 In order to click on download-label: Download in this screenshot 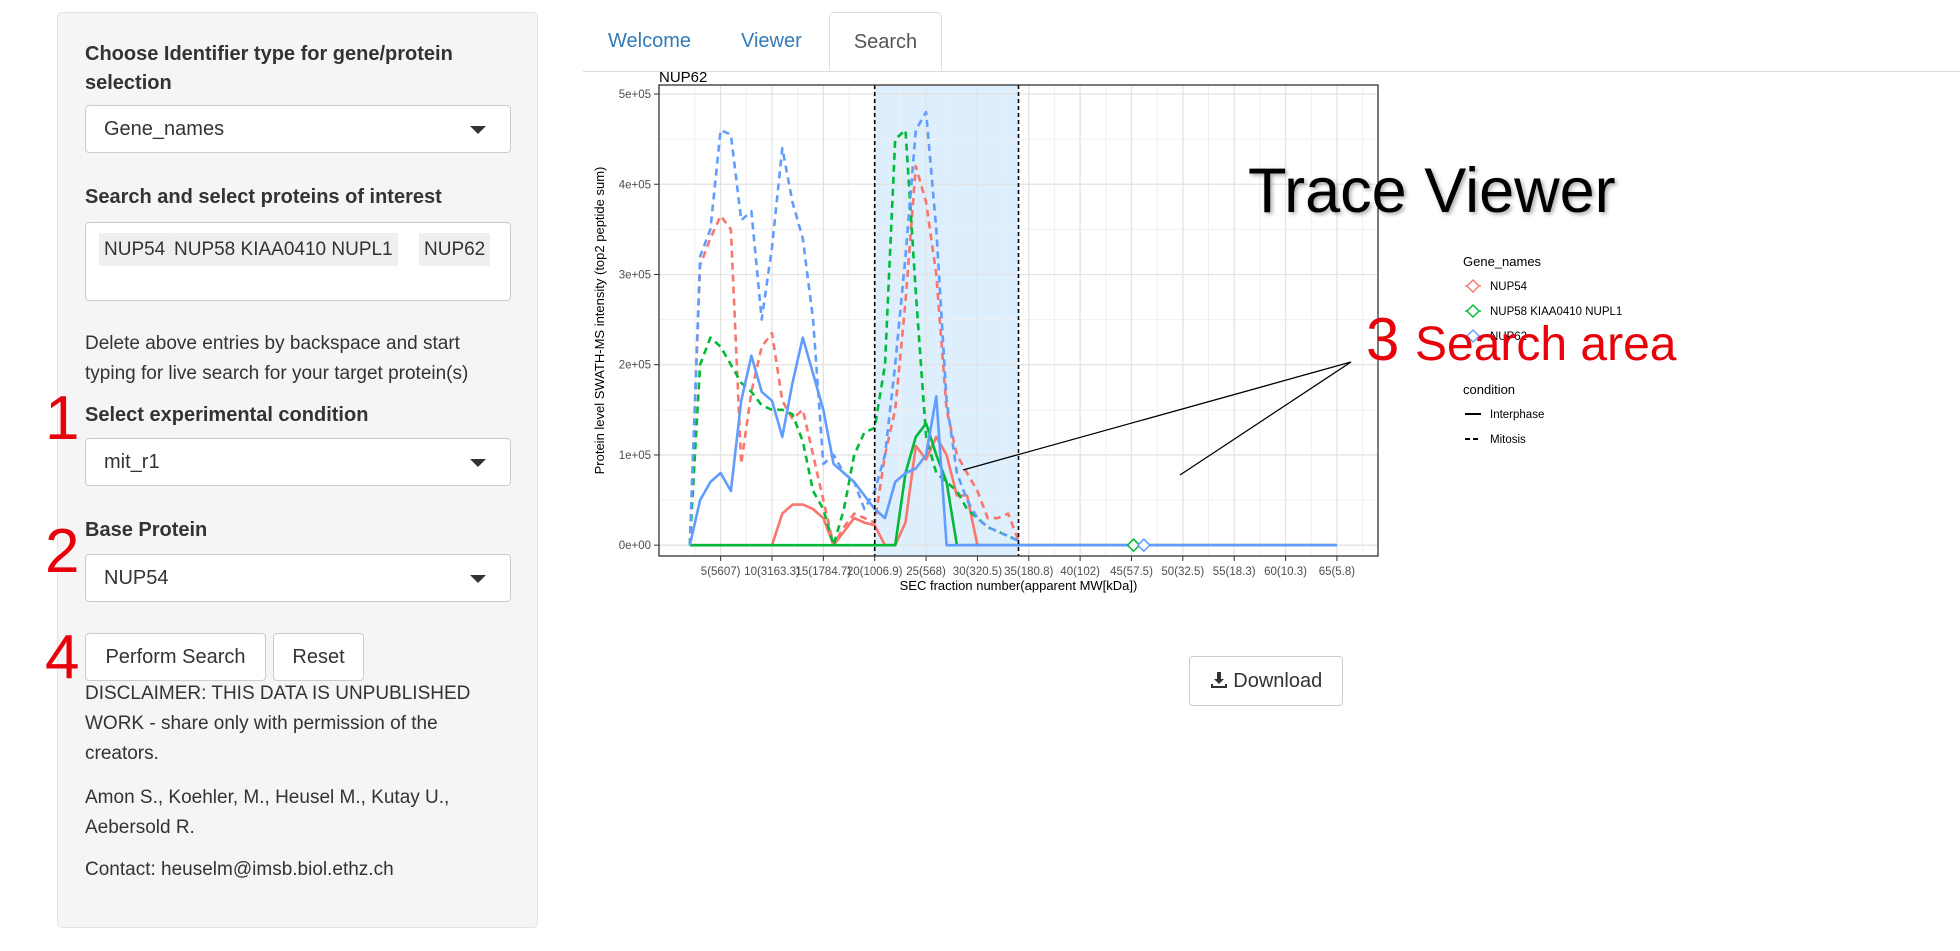, I will do `click(1278, 681)`.